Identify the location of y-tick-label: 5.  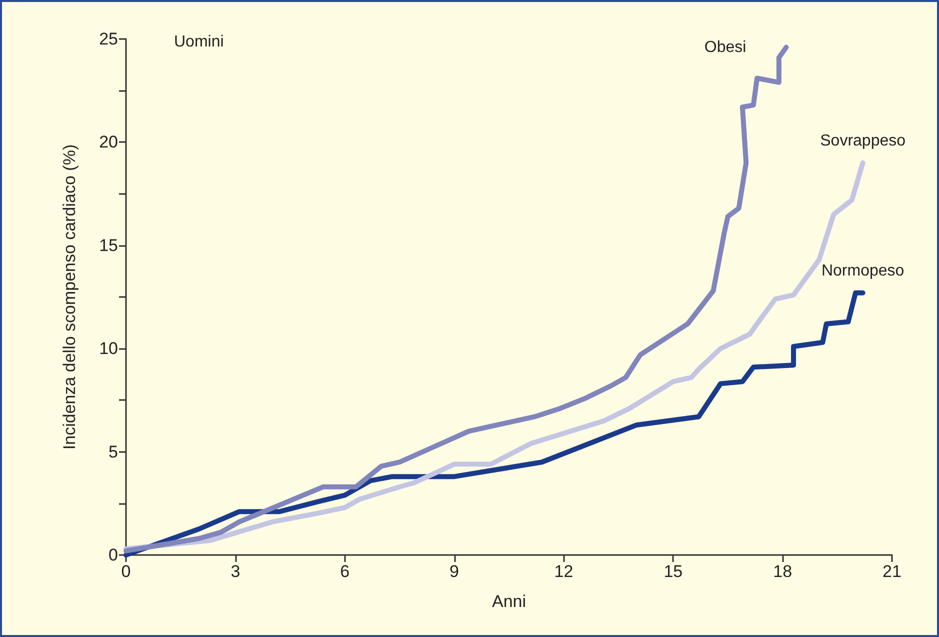
(113, 452).